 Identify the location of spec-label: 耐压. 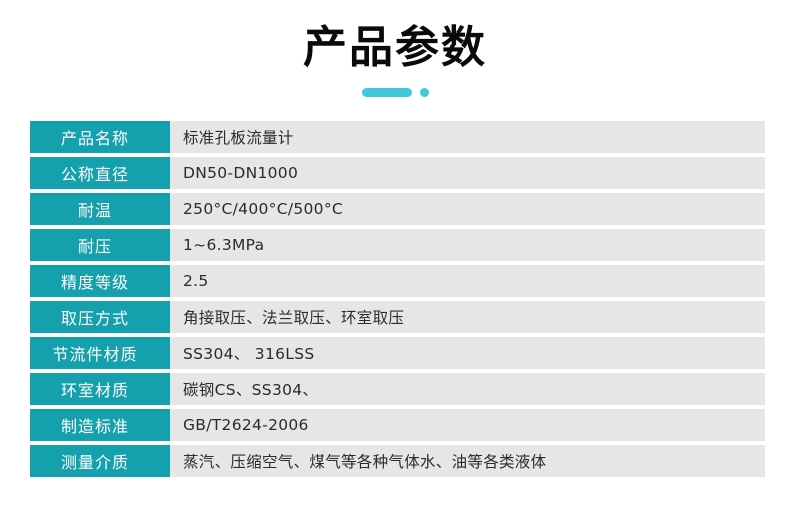
(100, 245).